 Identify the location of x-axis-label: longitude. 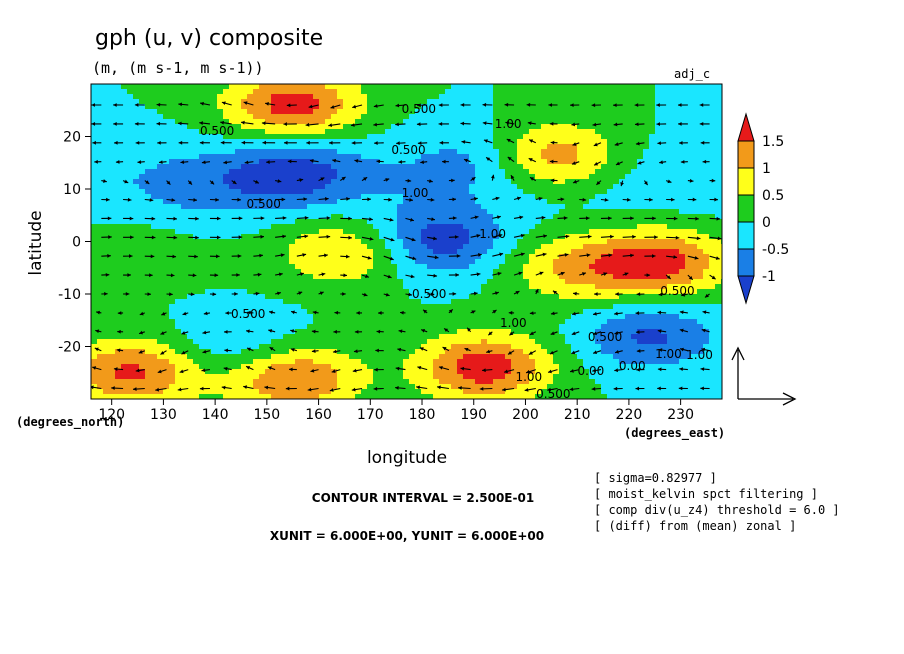
(407, 458).